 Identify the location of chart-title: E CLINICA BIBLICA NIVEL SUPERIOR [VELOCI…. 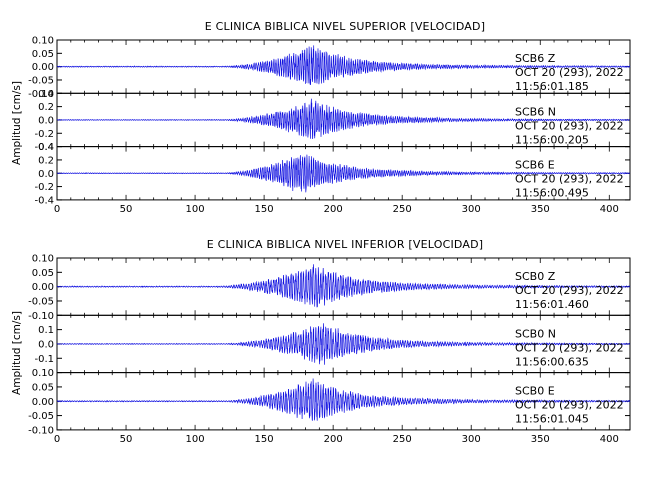
(345, 26).